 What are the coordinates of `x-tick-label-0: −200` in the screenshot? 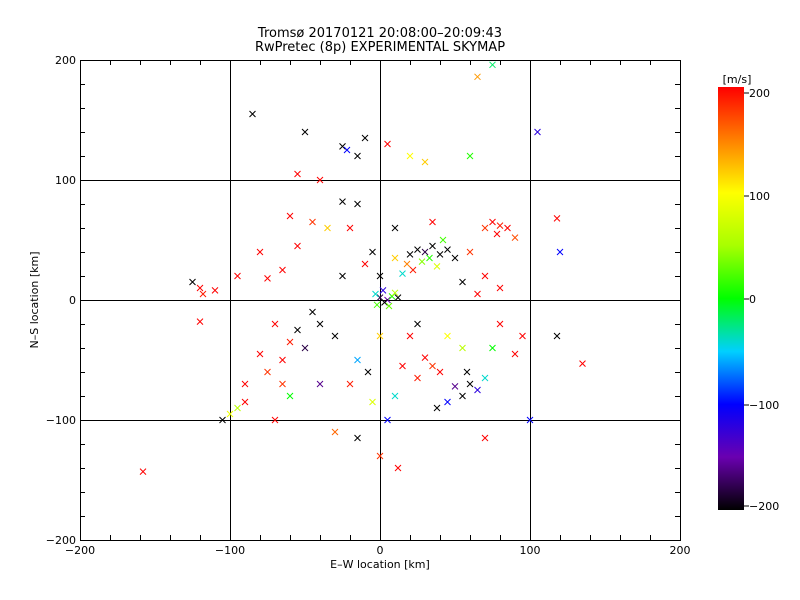 It's located at (80, 550).